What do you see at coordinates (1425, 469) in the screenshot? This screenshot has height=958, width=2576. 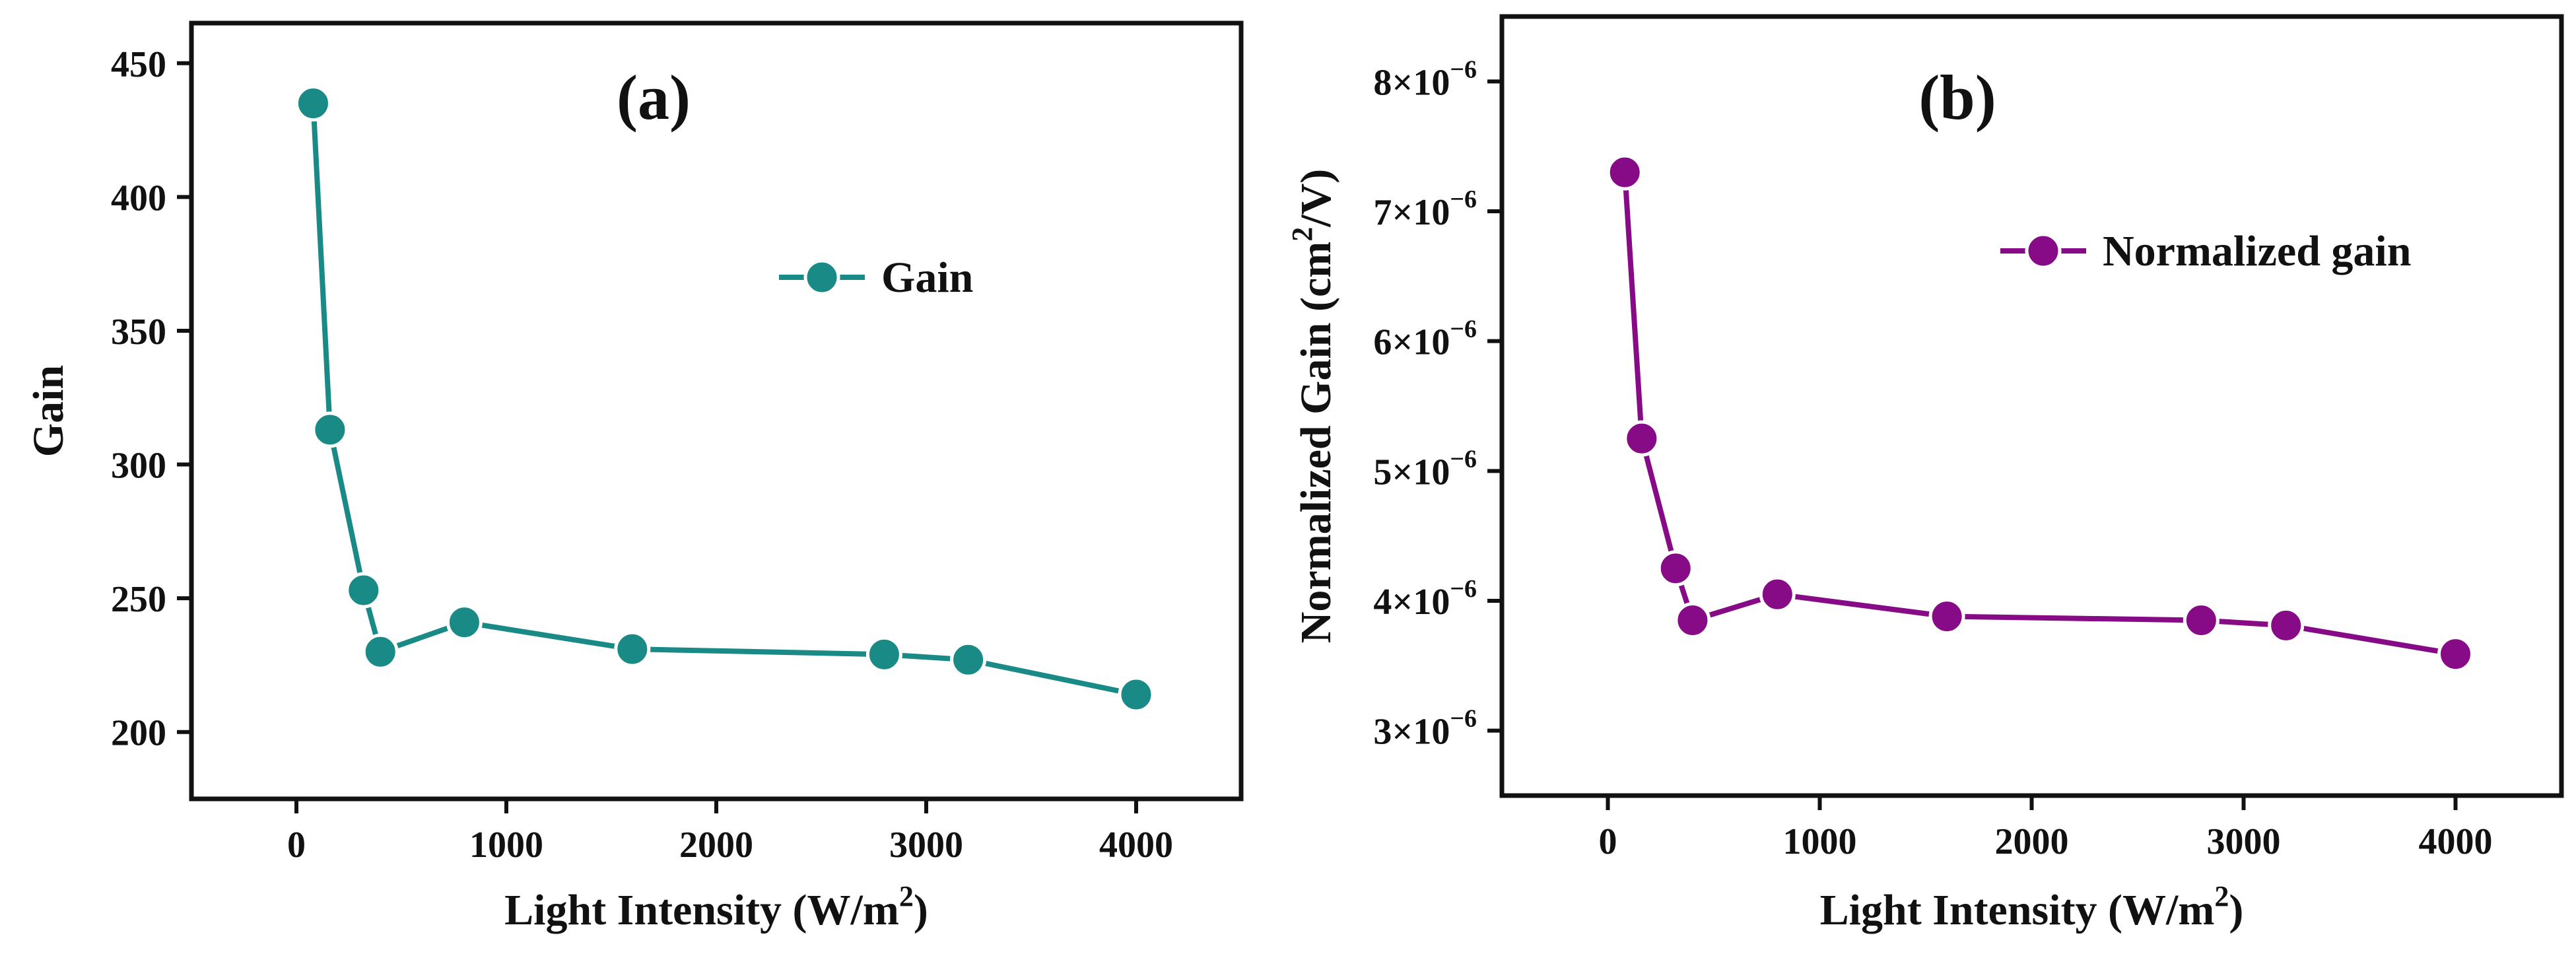 I see `y-tick-label: 5×10⁻⁶` at bounding box center [1425, 469].